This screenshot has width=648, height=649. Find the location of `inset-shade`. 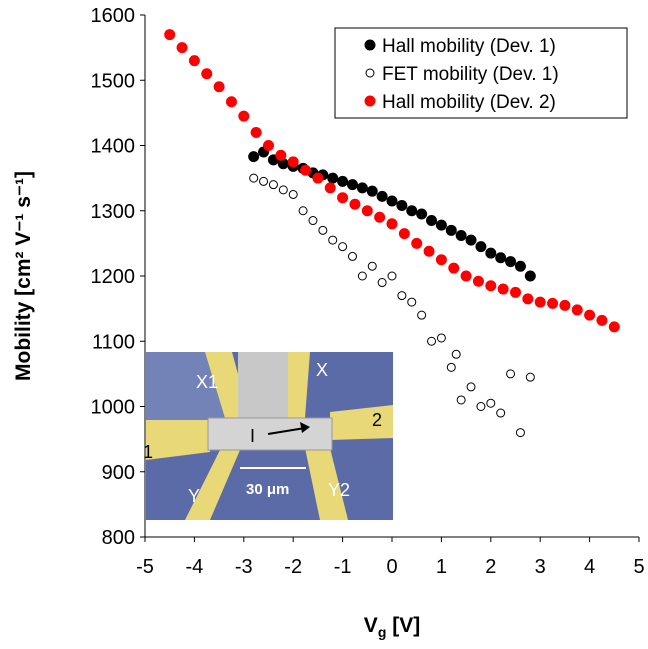

inset-shade is located at coordinates (195, 386).